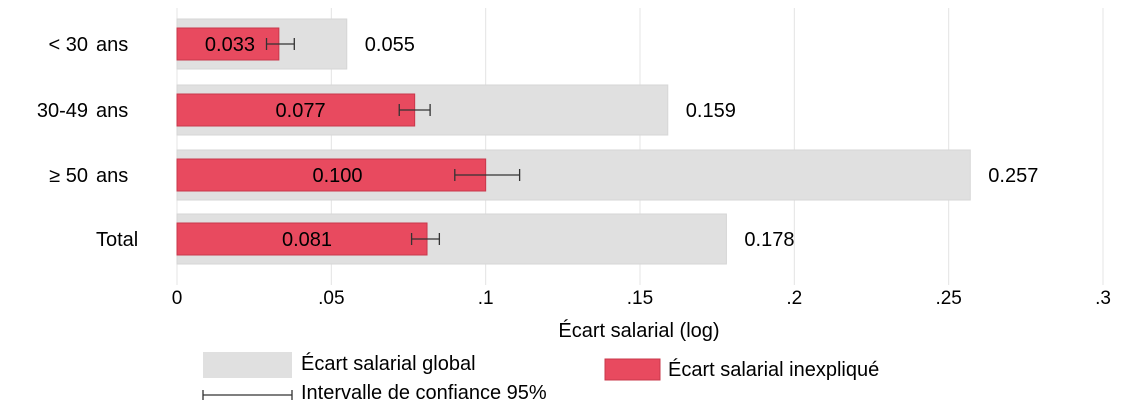 The width and height of the screenshot is (1121, 406). I want to click on x-tick-label: 0, so click(177, 298).